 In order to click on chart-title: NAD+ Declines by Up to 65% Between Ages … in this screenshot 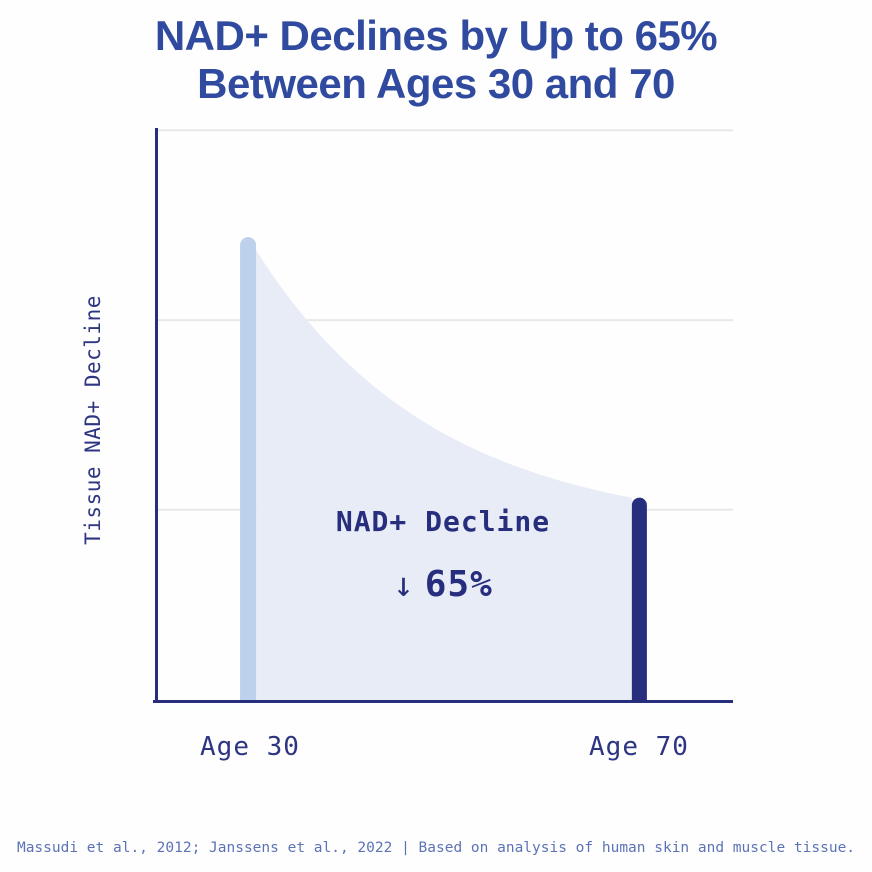, I will do `click(436, 60)`.